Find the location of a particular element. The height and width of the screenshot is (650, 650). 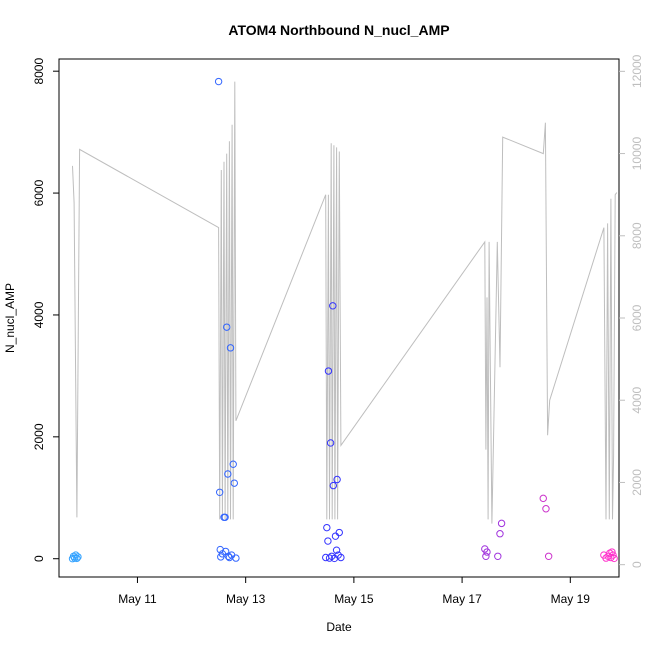

x-tick-label: May 15 is located at coordinates (354, 599).